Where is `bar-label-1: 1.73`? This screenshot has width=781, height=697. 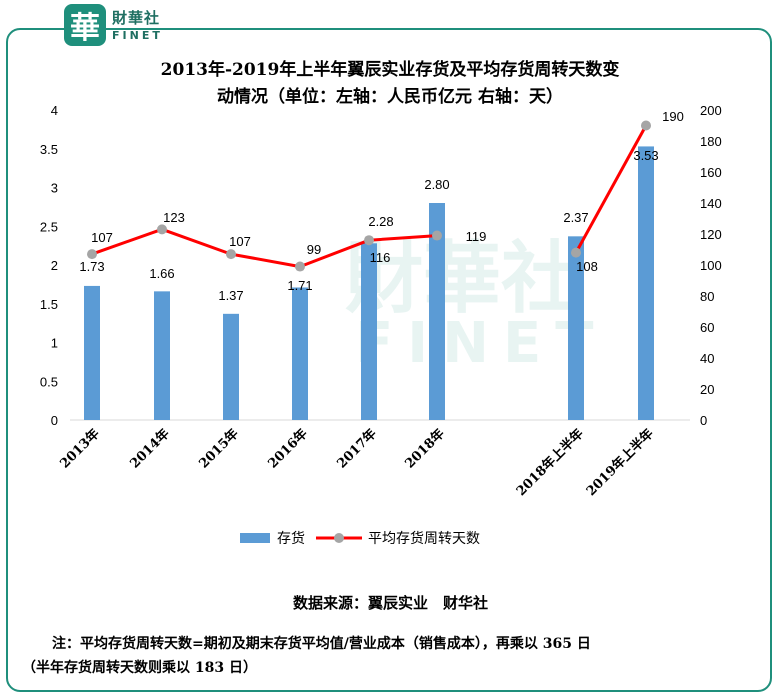 bar-label-1: 1.73 is located at coordinates (91, 266).